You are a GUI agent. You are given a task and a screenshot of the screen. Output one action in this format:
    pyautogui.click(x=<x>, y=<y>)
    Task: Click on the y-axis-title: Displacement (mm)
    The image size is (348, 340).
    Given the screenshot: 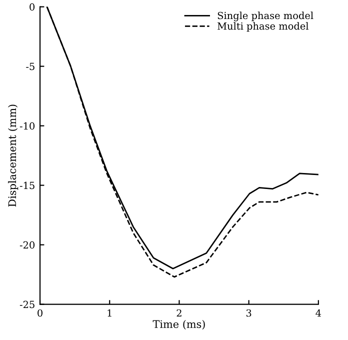 What is the action you would take?
    pyautogui.click(x=13, y=155)
    